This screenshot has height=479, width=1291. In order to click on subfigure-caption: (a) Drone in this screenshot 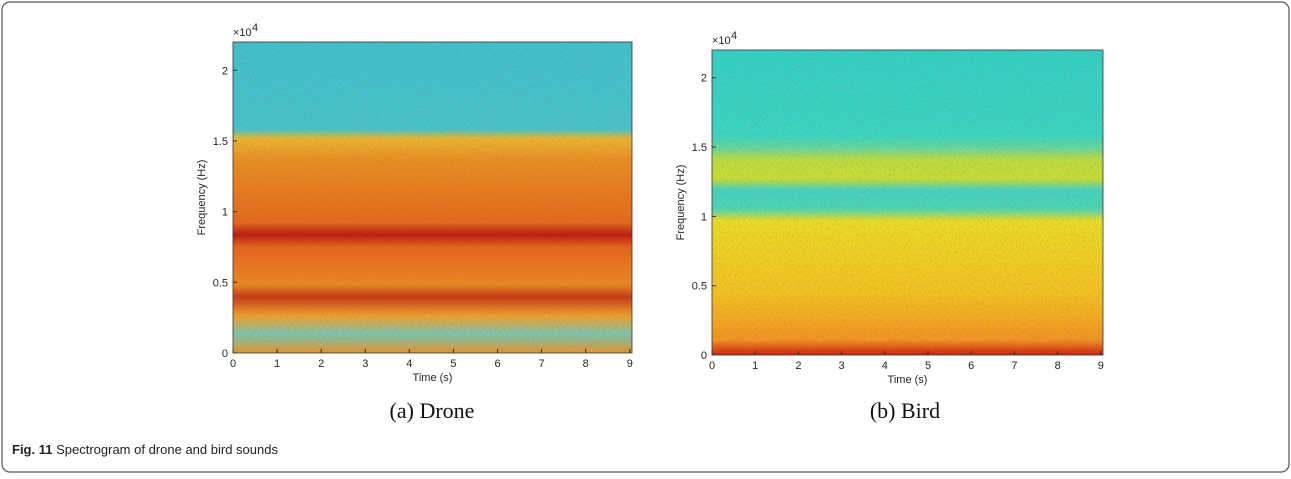, I will do `click(432, 410)`.